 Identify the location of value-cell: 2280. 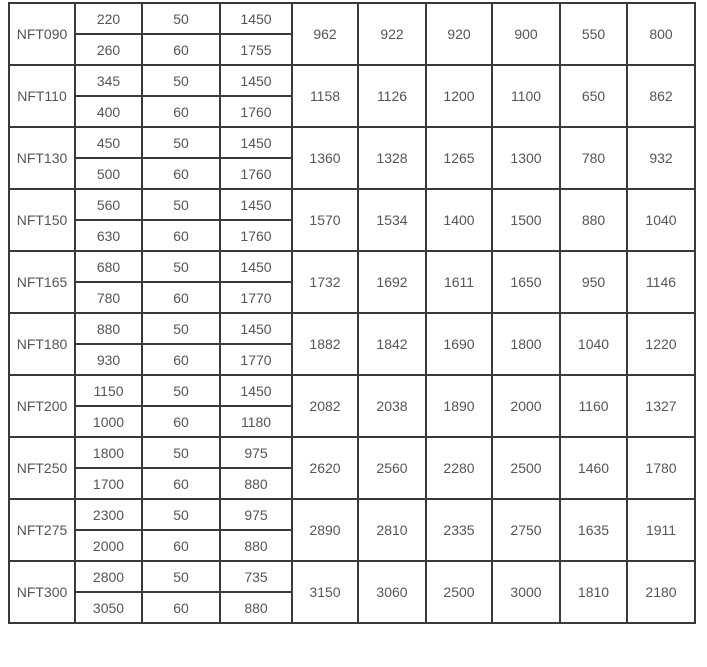
(459, 468).